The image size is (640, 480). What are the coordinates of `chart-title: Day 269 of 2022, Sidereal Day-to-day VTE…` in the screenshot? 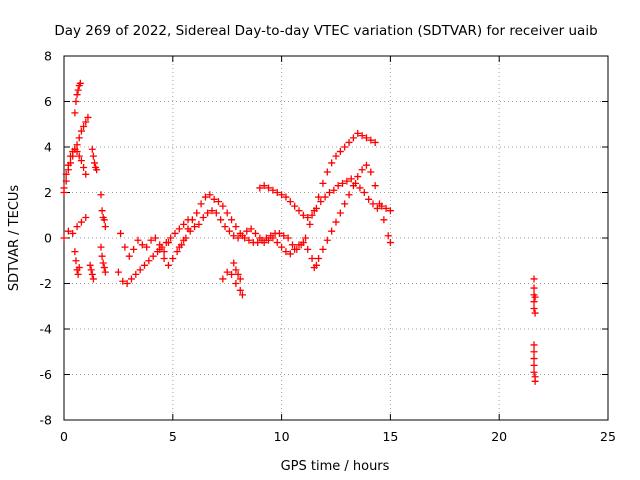 It's located at (325, 31).